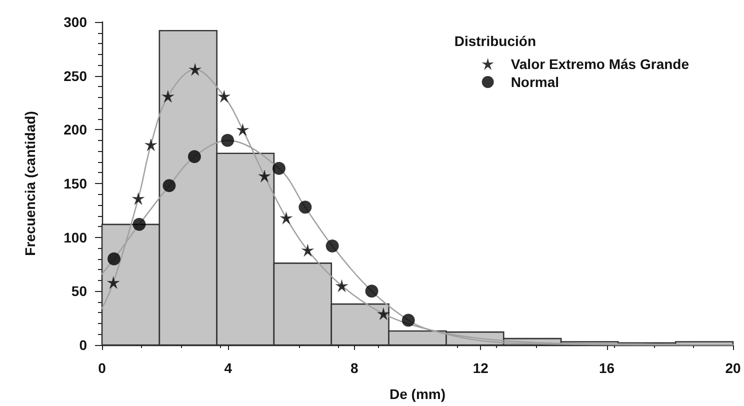 Image resolution: width=744 pixels, height=406 pixels. I want to click on y-tick-label: 300, so click(76, 22).